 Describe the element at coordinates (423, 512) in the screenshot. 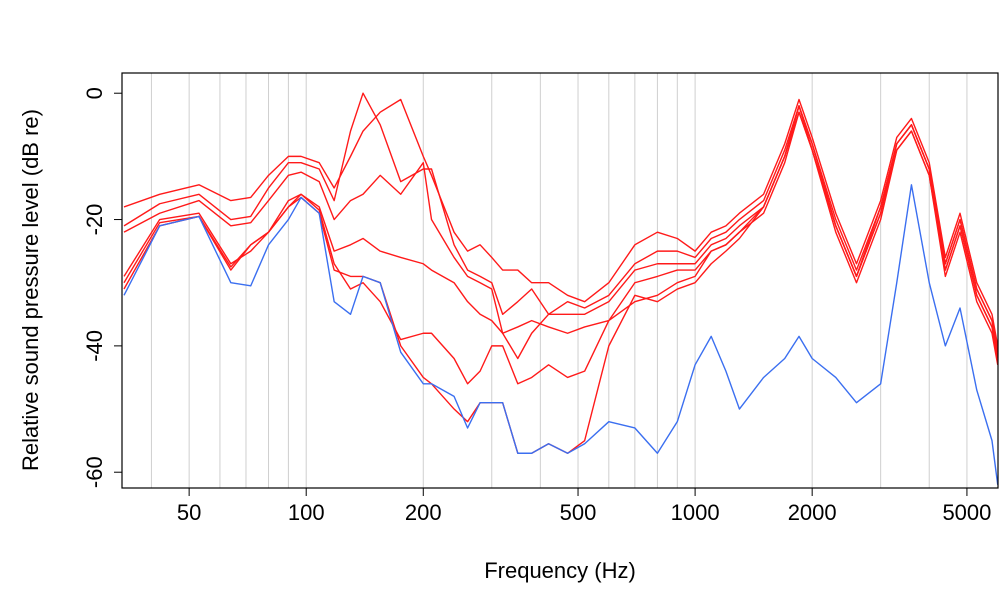

I see `x-tick-label: 200` at that location.